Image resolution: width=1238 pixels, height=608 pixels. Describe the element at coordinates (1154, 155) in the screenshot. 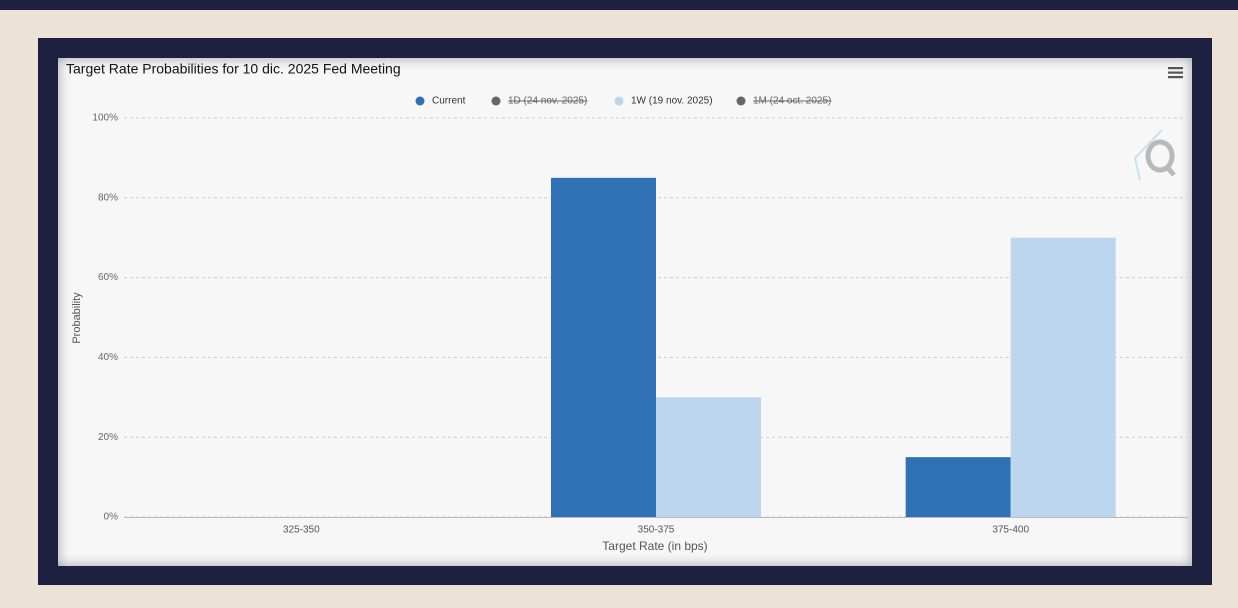

I see `watermark-logo` at that location.